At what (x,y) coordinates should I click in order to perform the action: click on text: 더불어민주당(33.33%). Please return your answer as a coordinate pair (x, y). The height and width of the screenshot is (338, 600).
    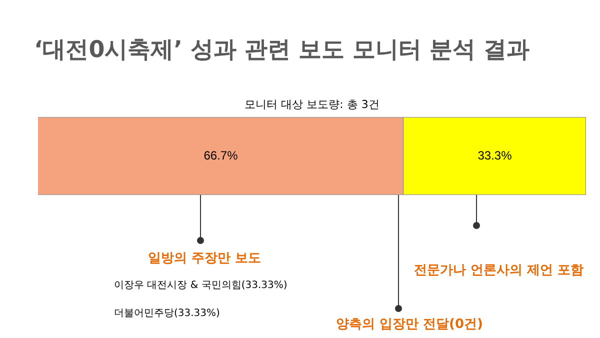
    Looking at the image, I should click on (167, 313).